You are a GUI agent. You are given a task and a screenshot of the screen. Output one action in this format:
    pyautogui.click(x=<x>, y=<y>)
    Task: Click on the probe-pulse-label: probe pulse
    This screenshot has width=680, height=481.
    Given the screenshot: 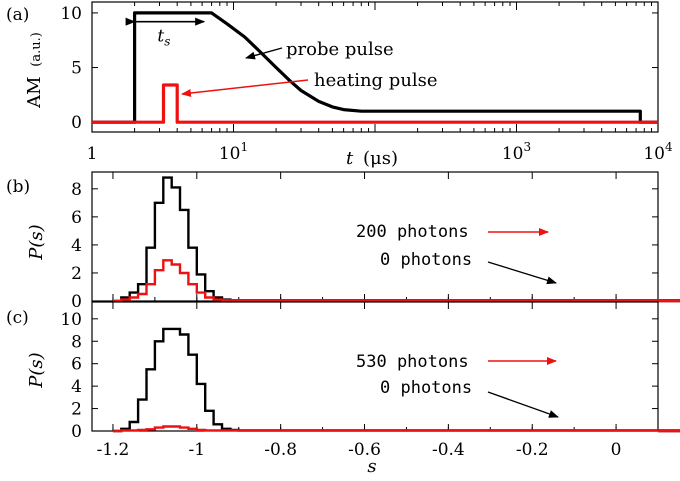 What is the action you would take?
    pyautogui.click(x=340, y=49)
    